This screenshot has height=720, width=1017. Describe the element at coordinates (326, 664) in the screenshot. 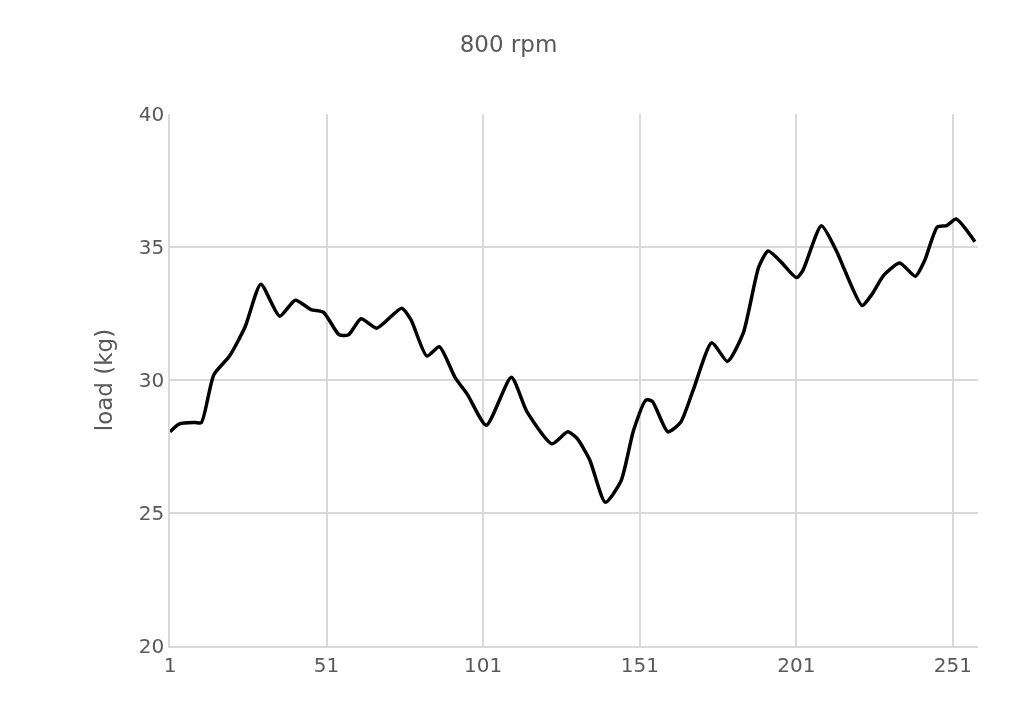

I see `x-tick-label: 51` at that location.